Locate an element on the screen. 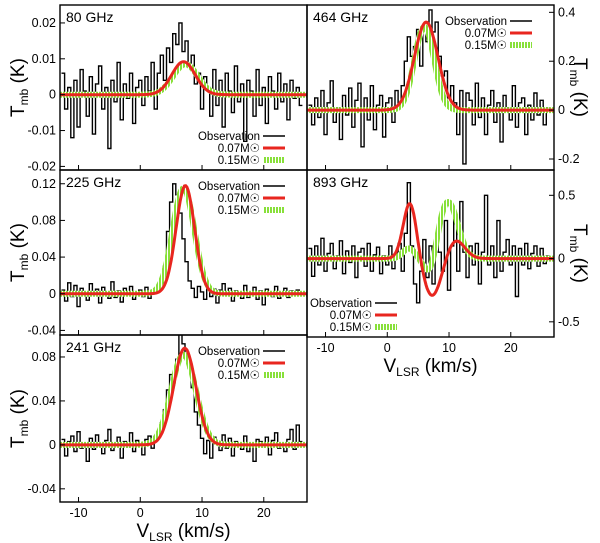 This screenshot has height=543, width=600. ytick-label-p241: 0 is located at coordinates (52, 445).